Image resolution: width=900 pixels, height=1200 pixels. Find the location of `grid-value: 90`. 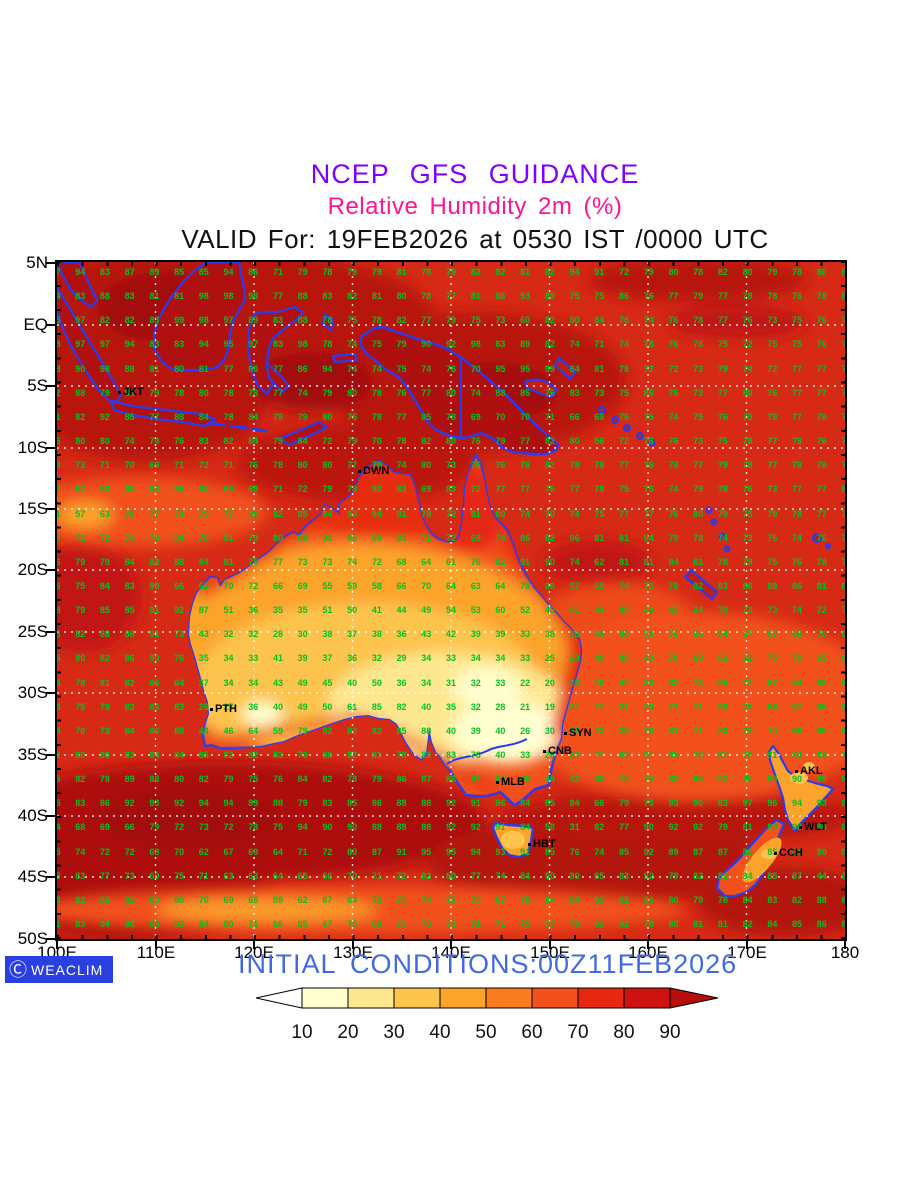

grid-value: 90 is located at coordinates (80, 368).